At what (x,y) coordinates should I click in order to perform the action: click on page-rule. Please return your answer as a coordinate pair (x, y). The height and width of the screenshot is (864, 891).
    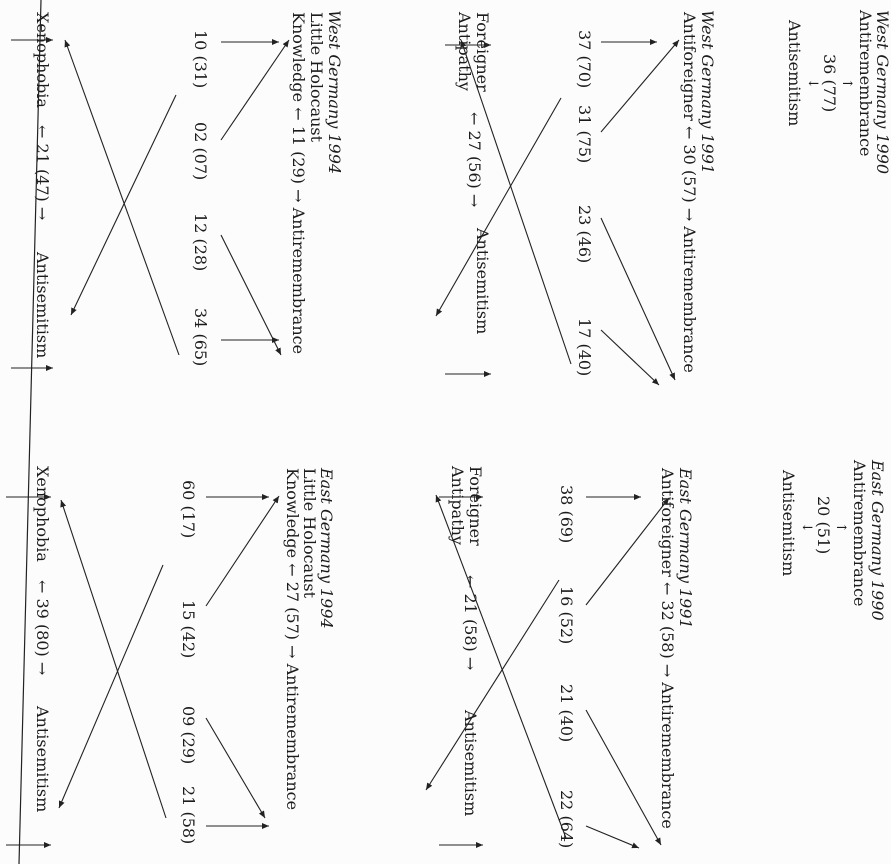
    Looking at the image, I should click on (30, 432).